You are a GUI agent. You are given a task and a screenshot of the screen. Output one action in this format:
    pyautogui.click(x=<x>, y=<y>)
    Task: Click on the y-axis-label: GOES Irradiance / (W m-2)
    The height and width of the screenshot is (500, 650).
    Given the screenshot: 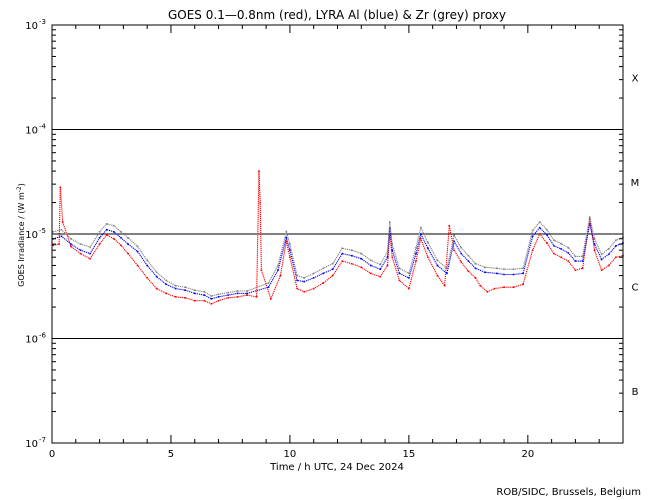 What is the action you would take?
    pyautogui.click(x=21, y=235)
    